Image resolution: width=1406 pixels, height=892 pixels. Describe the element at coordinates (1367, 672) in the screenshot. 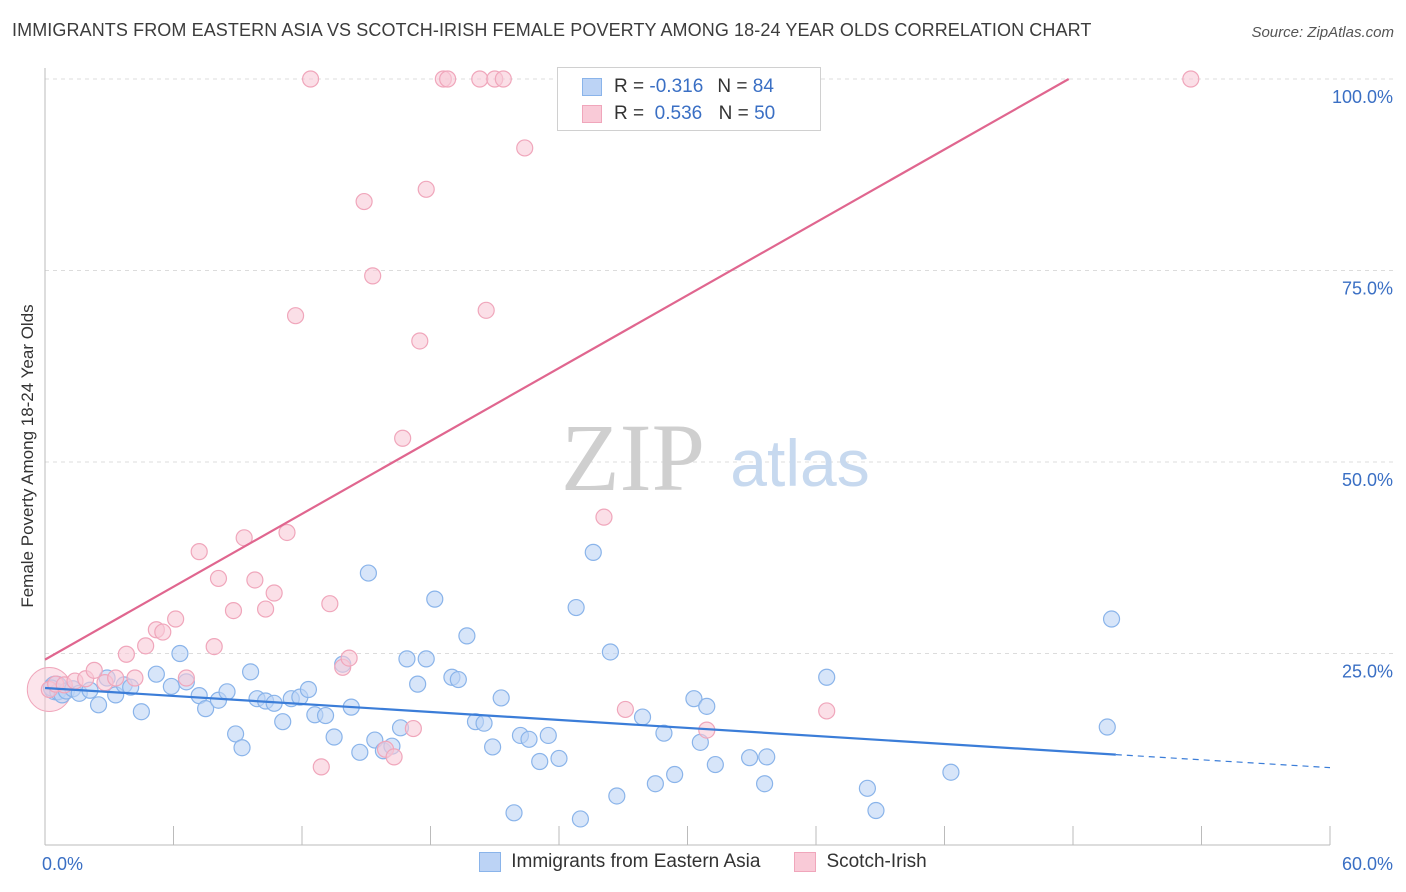

I see `y-tick-label: 25.0%` at that location.